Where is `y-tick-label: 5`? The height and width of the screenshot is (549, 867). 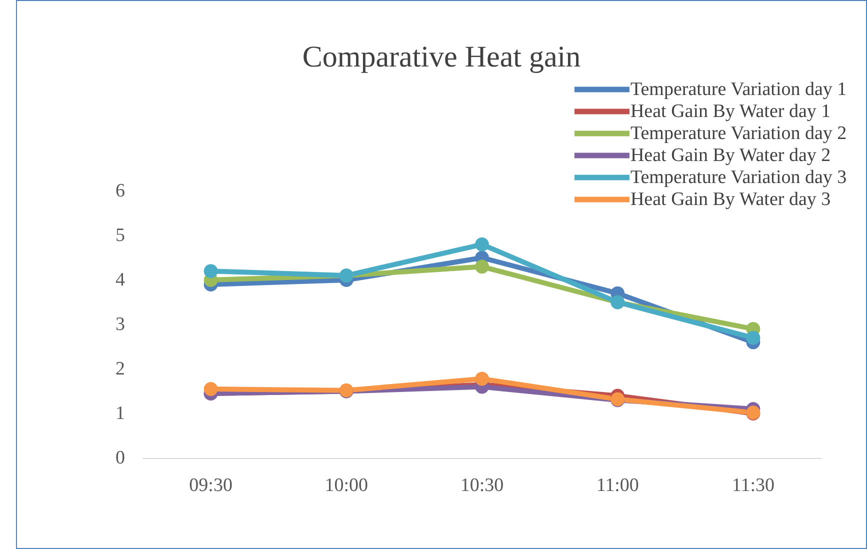
y-tick-label: 5 is located at coordinates (120, 235).